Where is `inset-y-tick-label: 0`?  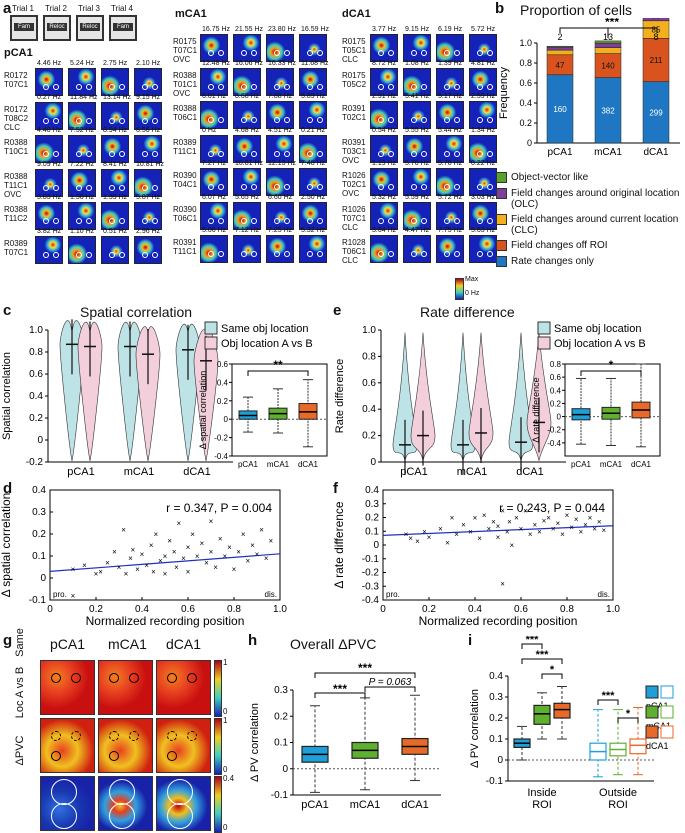 inset-y-tick-label: 0 is located at coordinates (559, 417).